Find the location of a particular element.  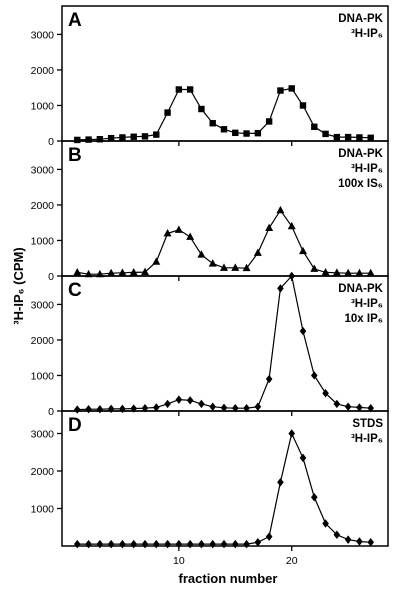

panel-letter: B is located at coordinates (75, 155).